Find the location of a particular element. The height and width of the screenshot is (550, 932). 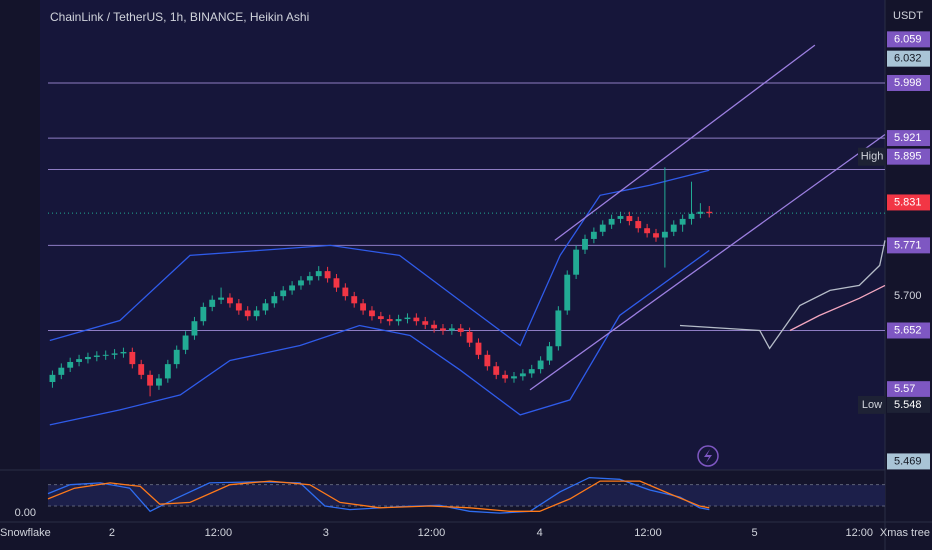

x-tick-label: 2 is located at coordinates (112, 533).